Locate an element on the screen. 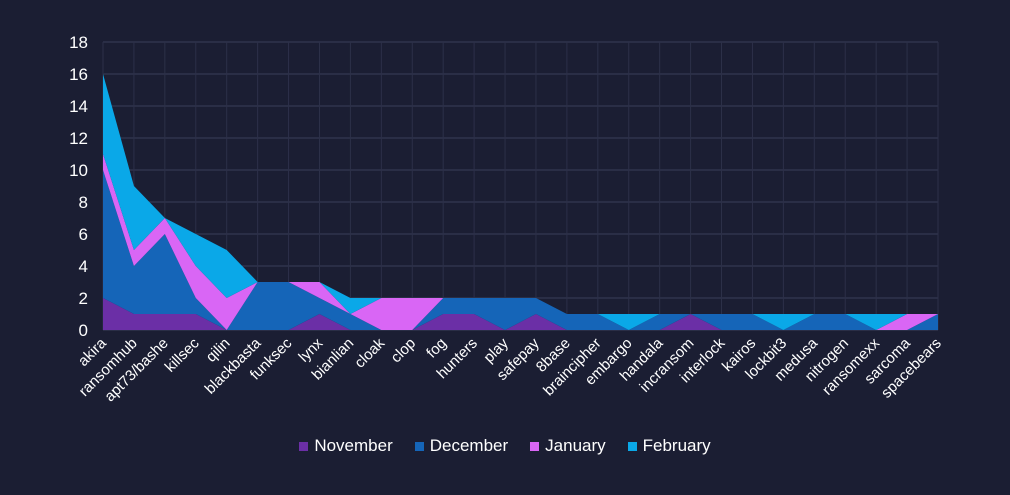  x-tick-label: killsec is located at coordinates (182, 354).